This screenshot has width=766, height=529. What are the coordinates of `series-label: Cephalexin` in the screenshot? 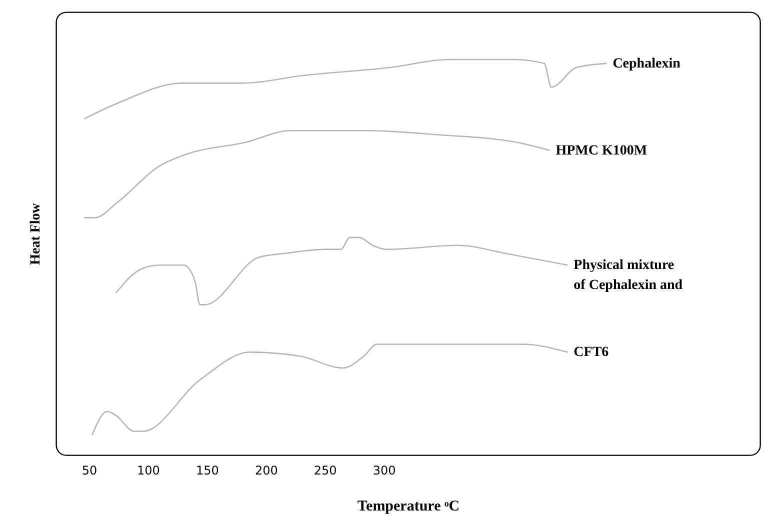 It's located at (646, 64).